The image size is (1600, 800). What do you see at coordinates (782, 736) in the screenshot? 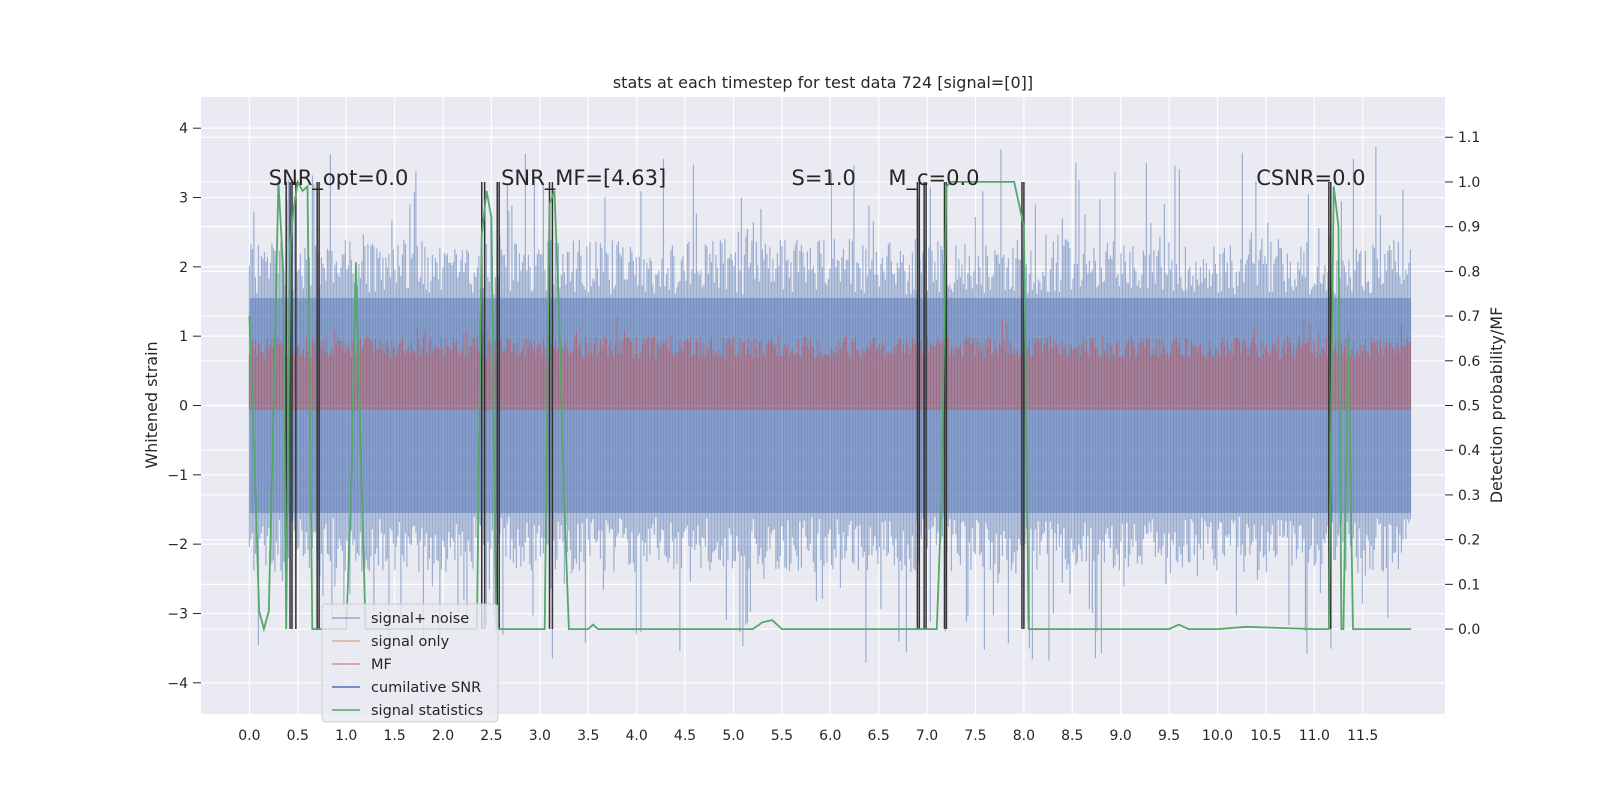
I see `x-tick-label: 5.5` at bounding box center [782, 736].